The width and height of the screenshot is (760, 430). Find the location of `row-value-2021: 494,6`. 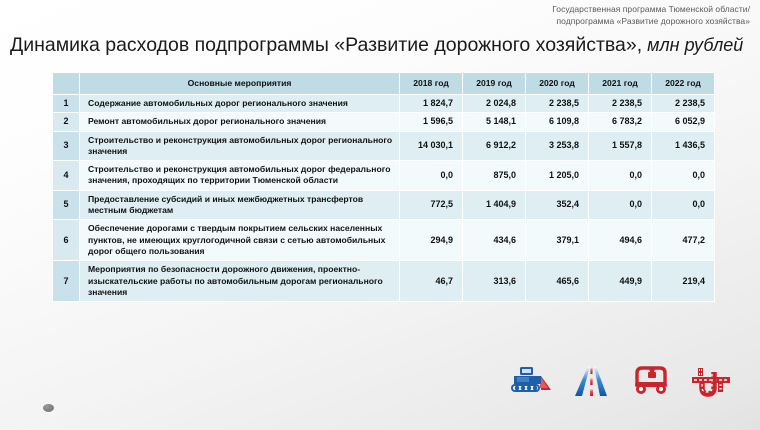

row-value-2021: 494,6 is located at coordinates (620, 240).